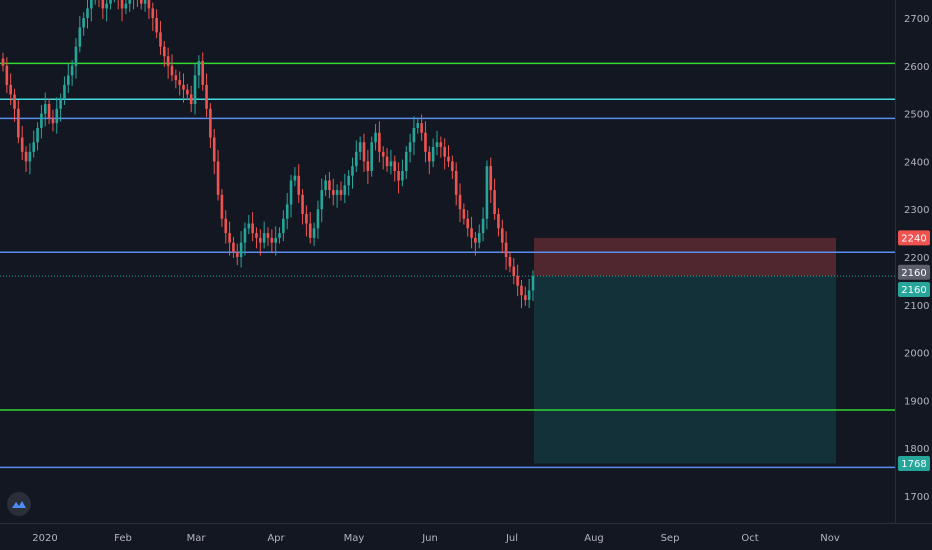 The width and height of the screenshot is (932, 550). What do you see at coordinates (916, 115) in the screenshot?
I see `price-tick-label: 2500` at bounding box center [916, 115].